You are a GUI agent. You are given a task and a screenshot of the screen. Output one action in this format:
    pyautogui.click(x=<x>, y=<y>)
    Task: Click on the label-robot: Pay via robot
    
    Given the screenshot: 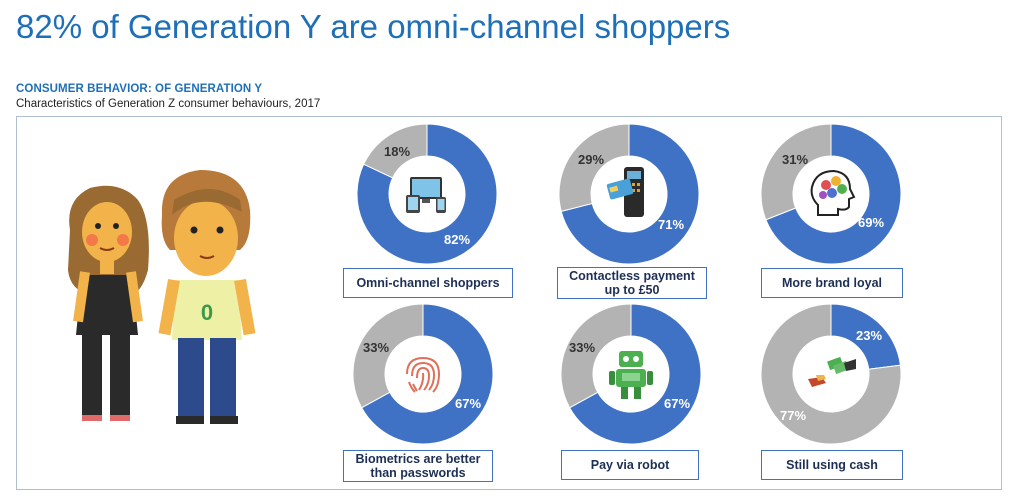 What is the action you would take?
    pyautogui.click(x=630, y=465)
    